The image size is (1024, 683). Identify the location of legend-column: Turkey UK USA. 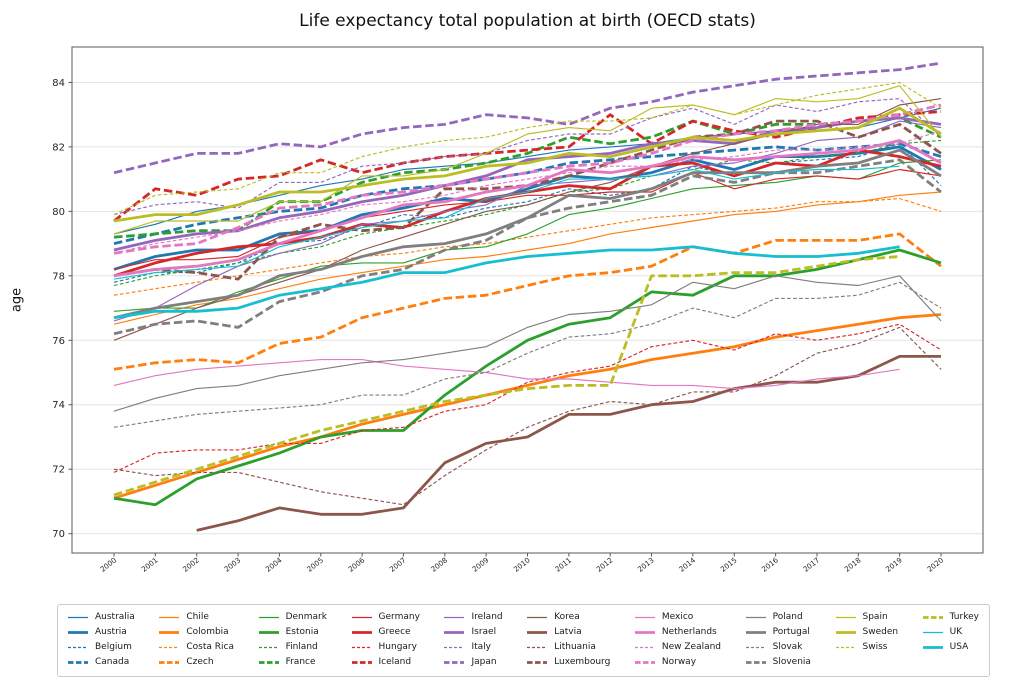
(950, 632).